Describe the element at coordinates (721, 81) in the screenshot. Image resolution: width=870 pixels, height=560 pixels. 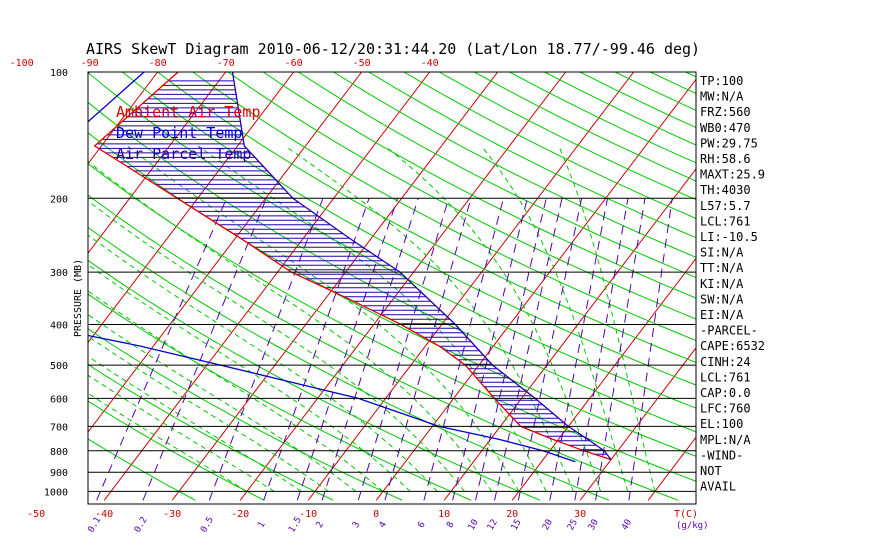
I see `index-item: TP:100` at that location.